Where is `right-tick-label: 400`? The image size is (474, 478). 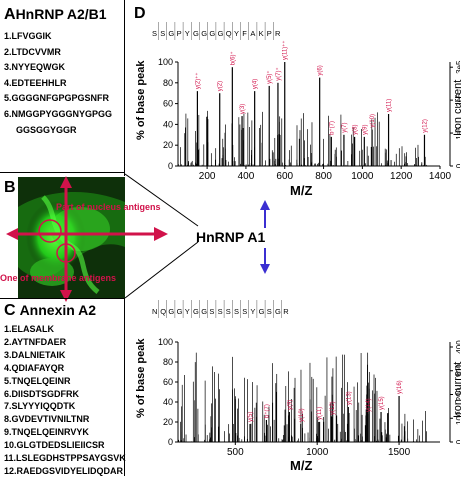
right-tick-label: 400 is located at coordinates (457, 347).